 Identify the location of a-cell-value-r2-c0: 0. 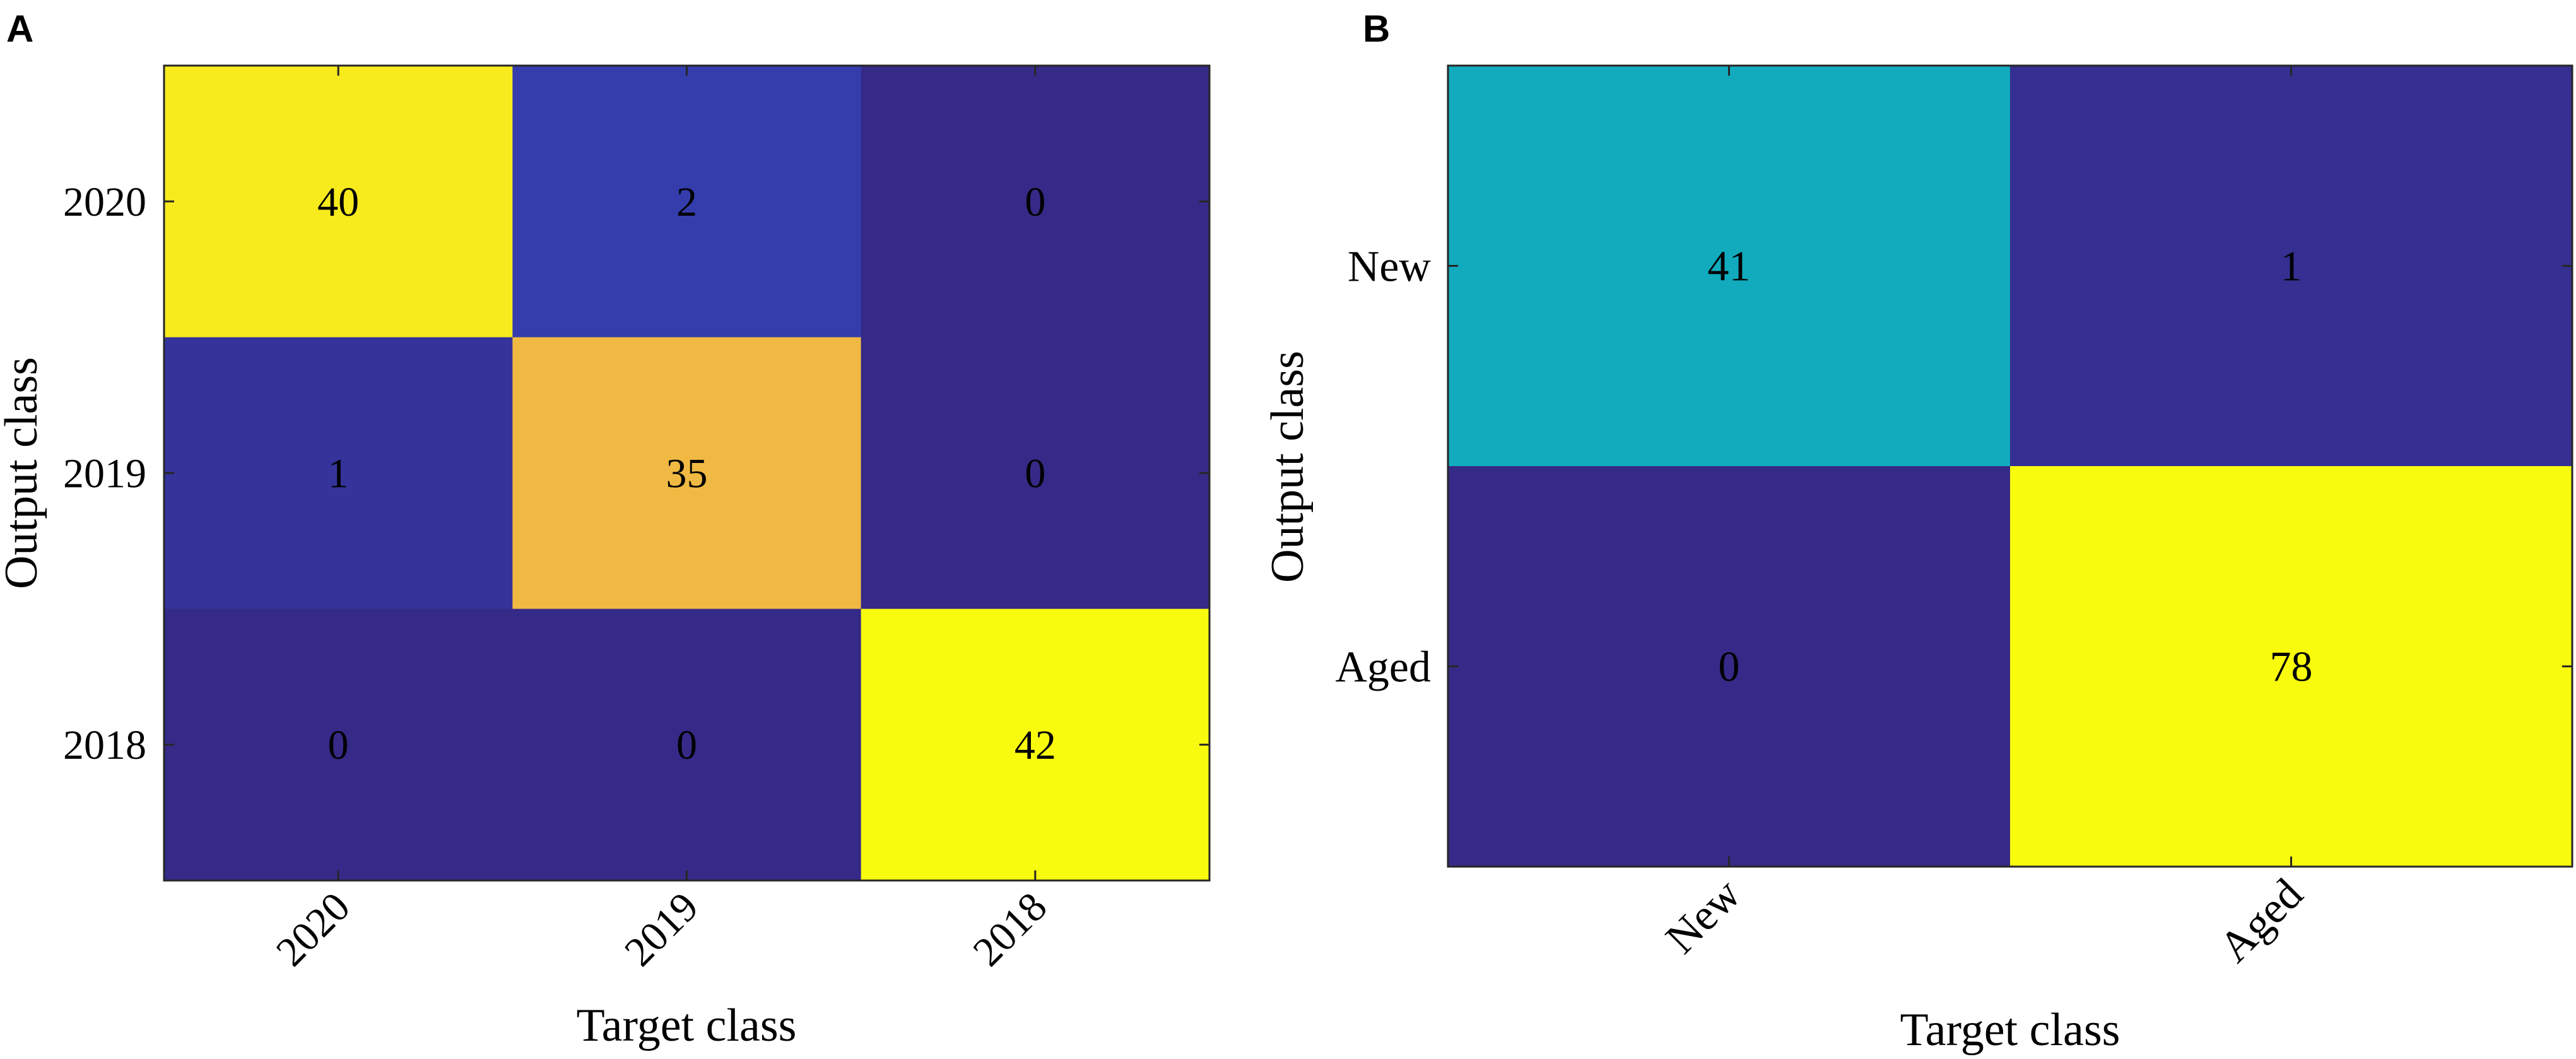
(338, 745).